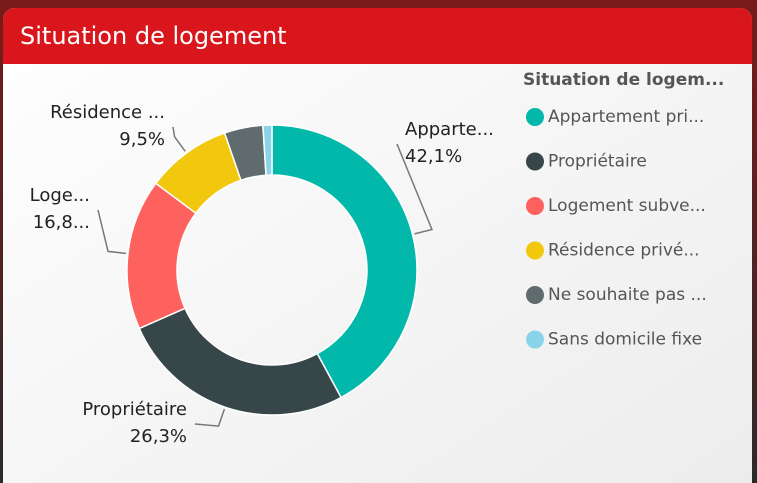 The width and height of the screenshot is (757, 483). I want to click on header, so click(377, 36).